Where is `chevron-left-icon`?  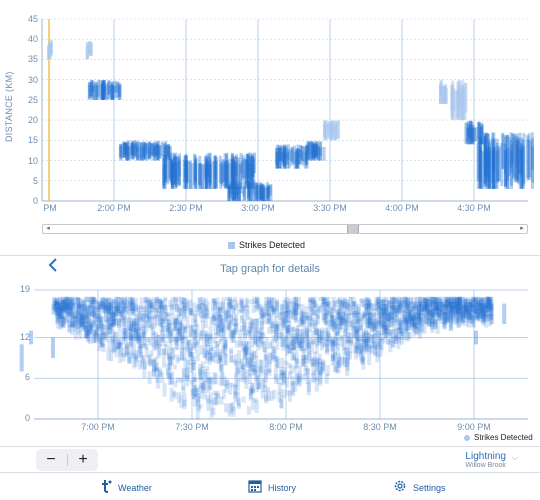 chevron-left-icon is located at coordinates (53, 267).